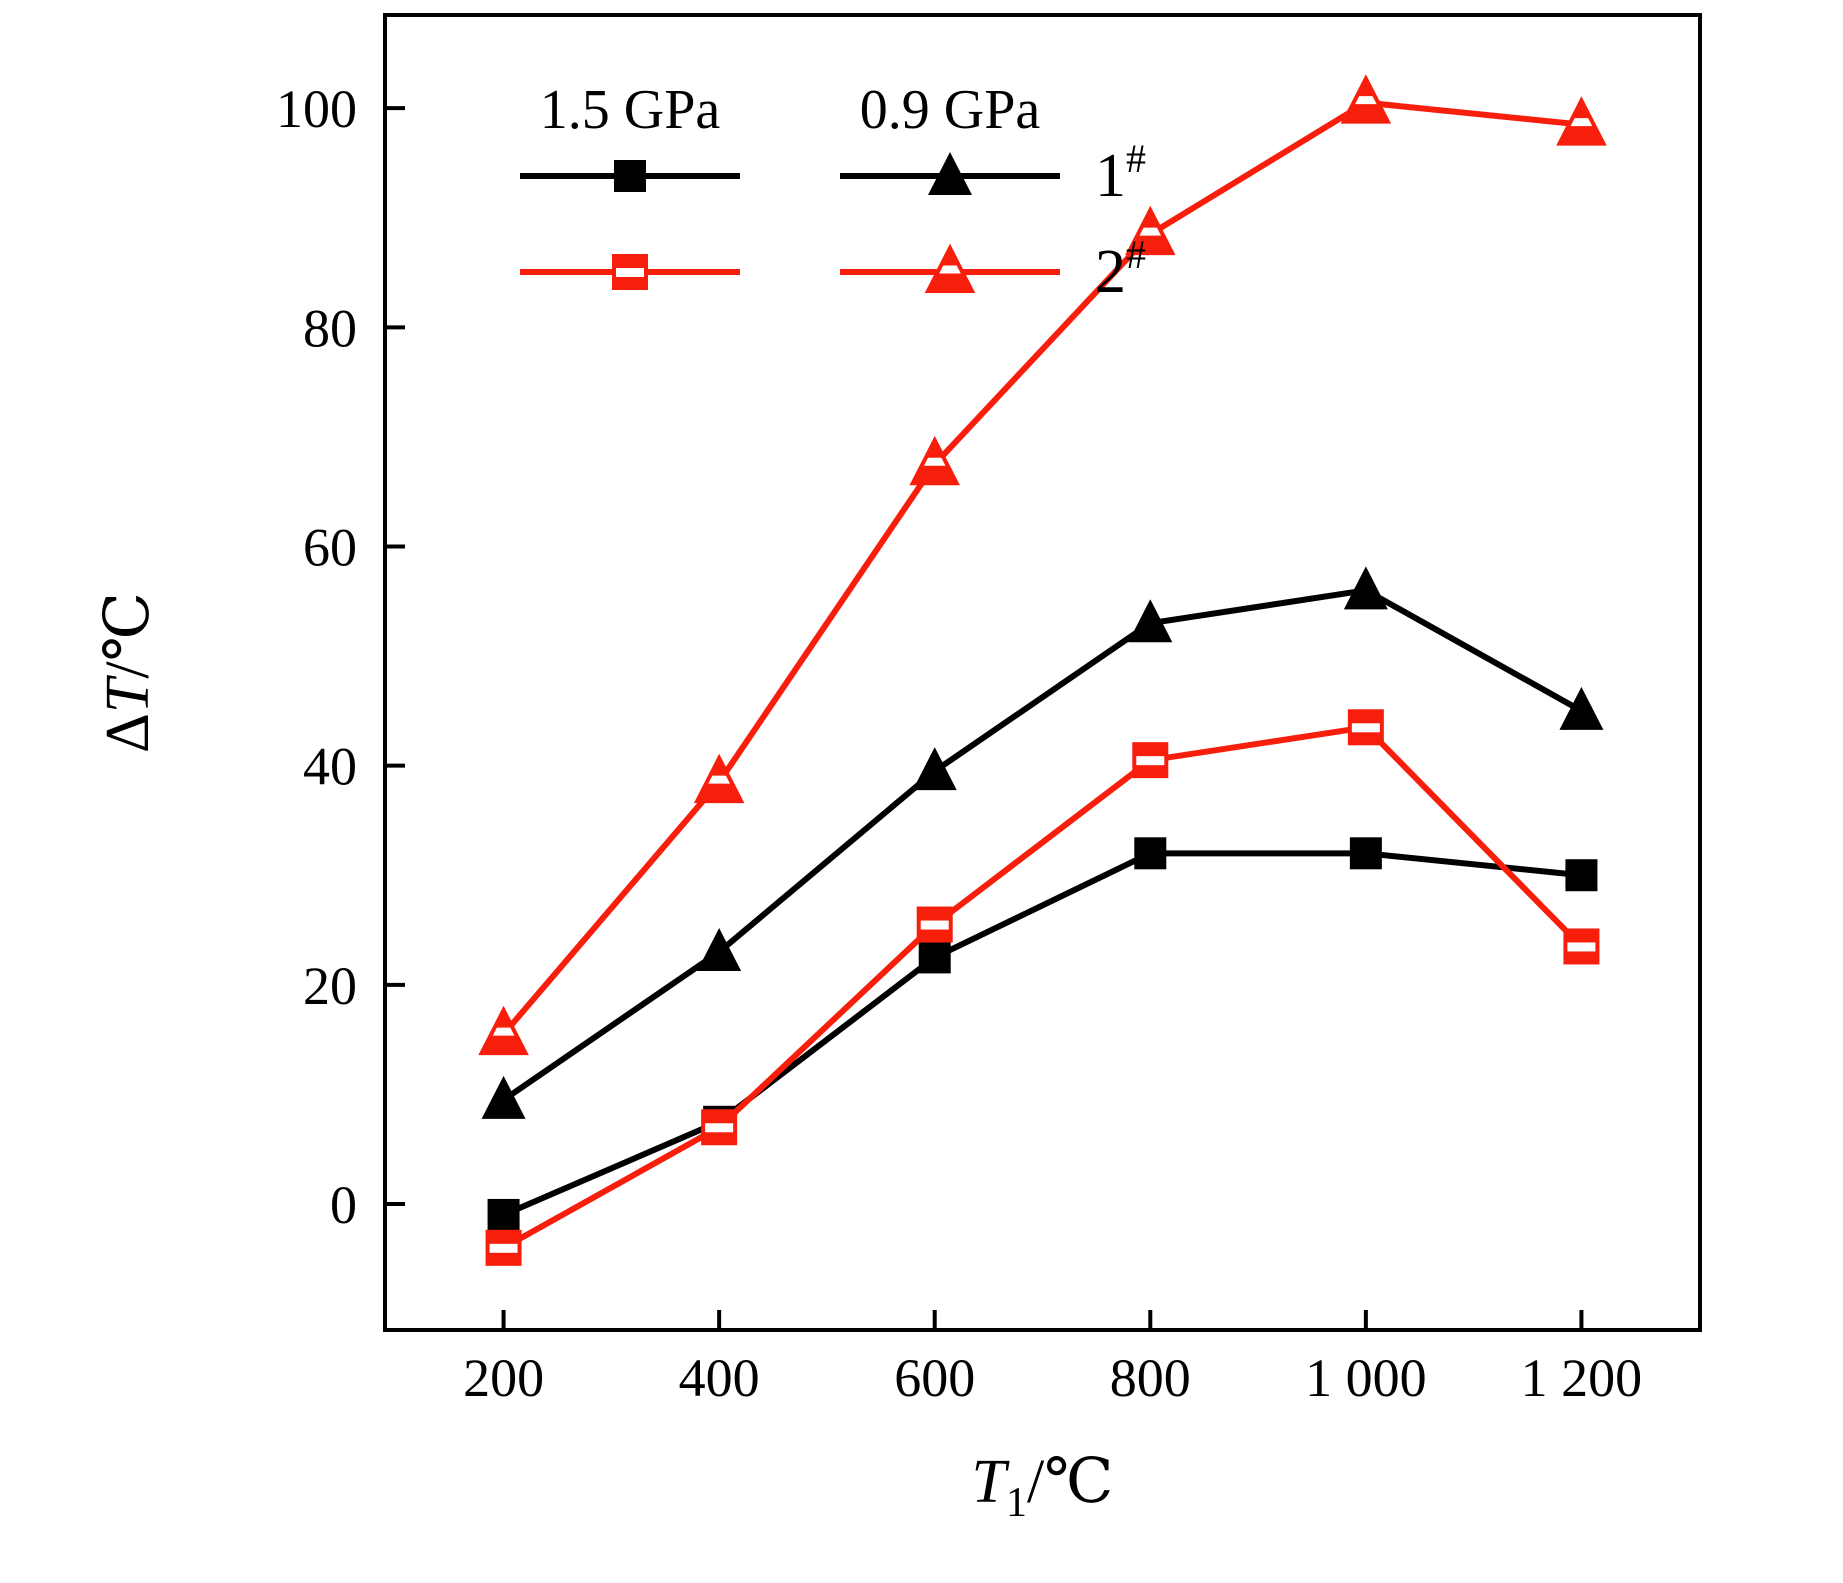 The image size is (1843, 1583). Describe the element at coordinates (1042, 1487) in the screenshot. I see `x-axis-title: T1/℃` at that location.